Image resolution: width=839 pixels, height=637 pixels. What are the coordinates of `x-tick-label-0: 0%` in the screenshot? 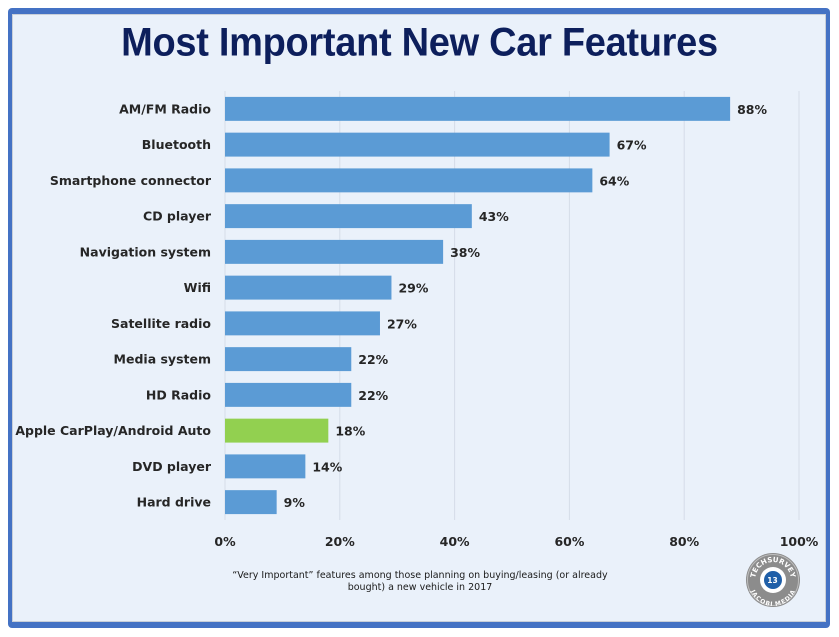 It's located at (225, 541).